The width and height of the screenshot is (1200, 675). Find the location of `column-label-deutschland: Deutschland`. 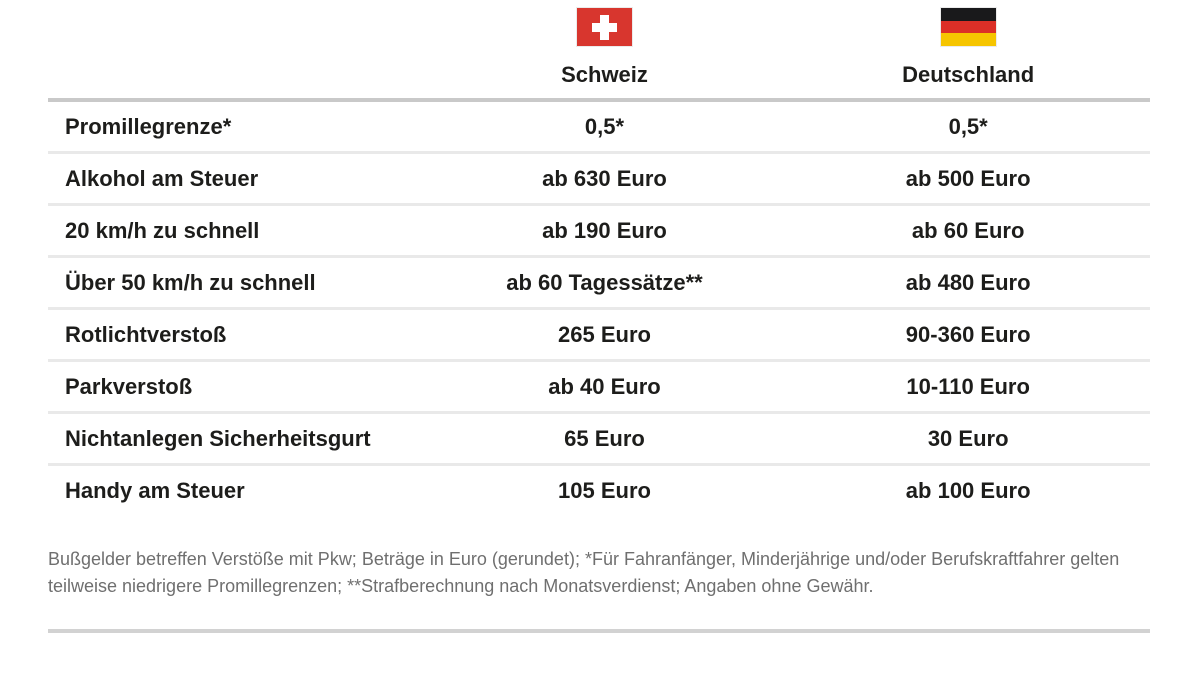

column-label-deutschland: Deutschland is located at coordinates (968, 74).